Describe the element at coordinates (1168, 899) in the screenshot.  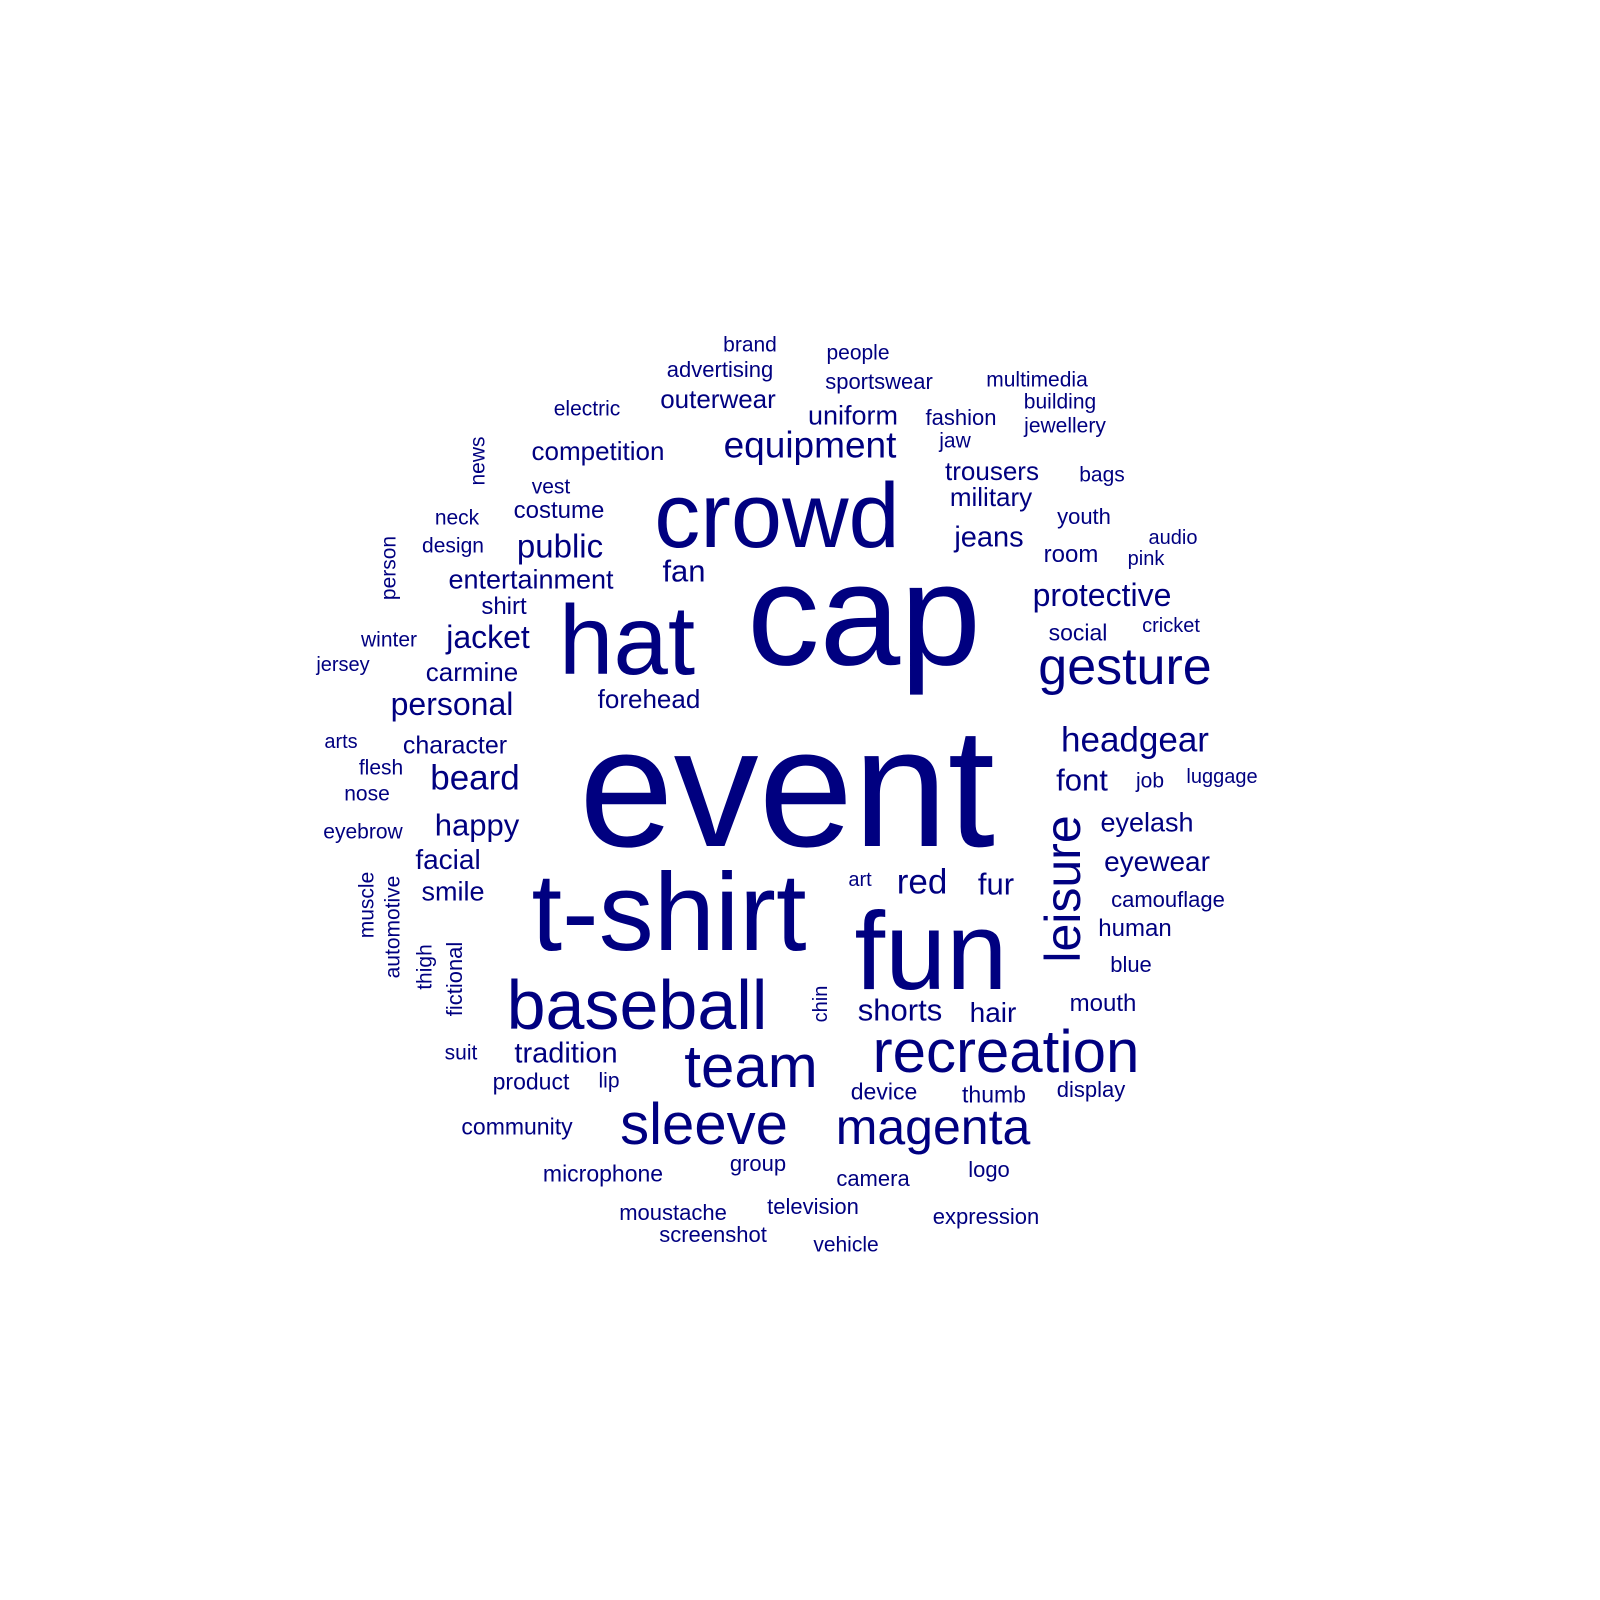
I see `word-camouflage: camouflage` at that location.